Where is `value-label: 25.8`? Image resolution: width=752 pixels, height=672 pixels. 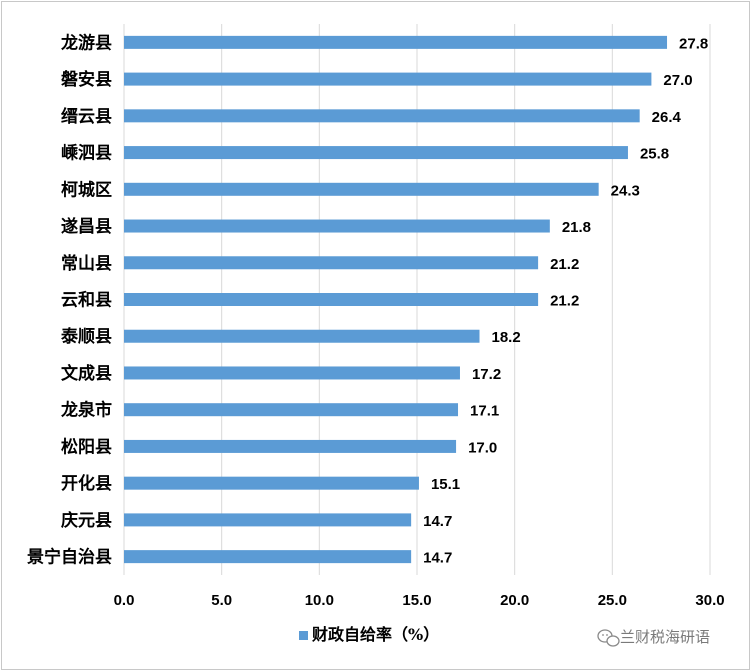
value-label: 25.8 is located at coordinates (654, 154).